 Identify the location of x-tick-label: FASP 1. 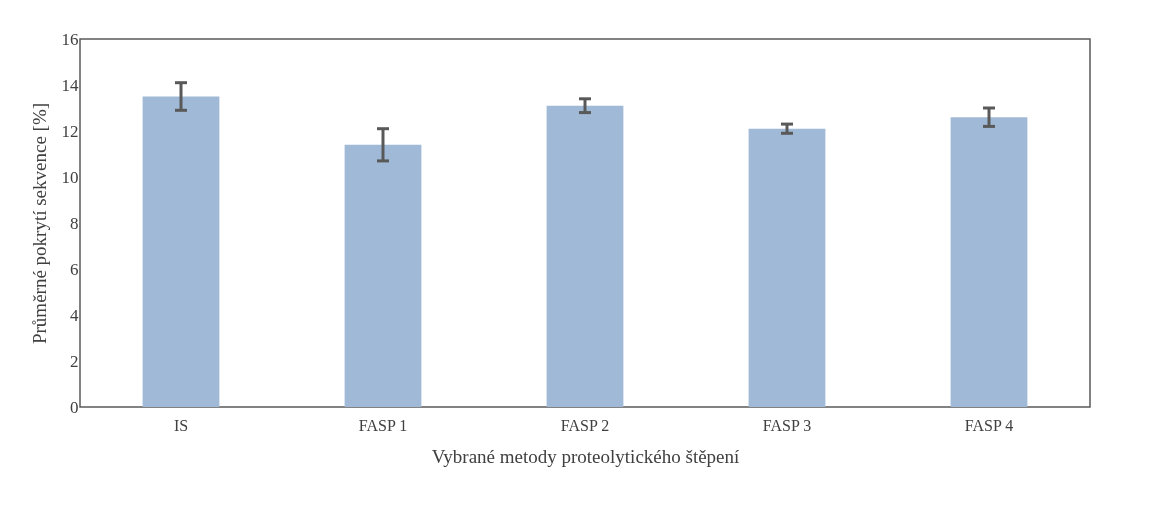
(383, 425).